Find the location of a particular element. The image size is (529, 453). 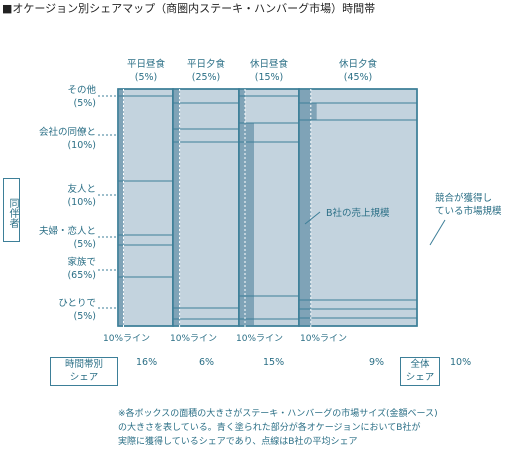

line-label-1: 10%ライン is located at coordinates (127, 339).